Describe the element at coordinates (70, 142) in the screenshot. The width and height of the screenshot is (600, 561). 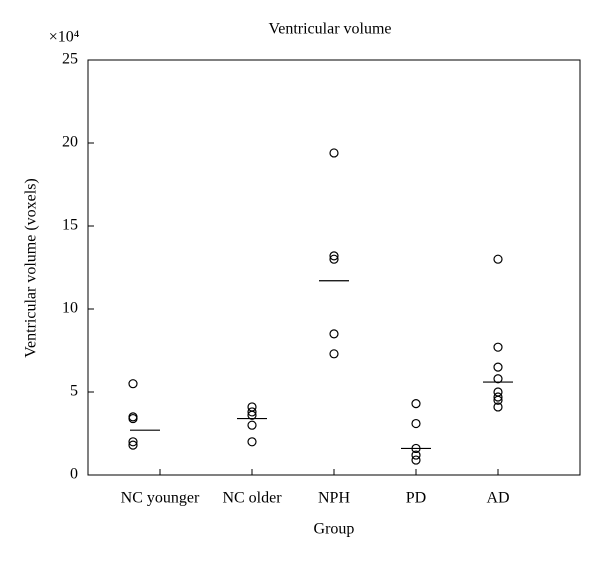
I see `y-tick-label: 20` at that location.